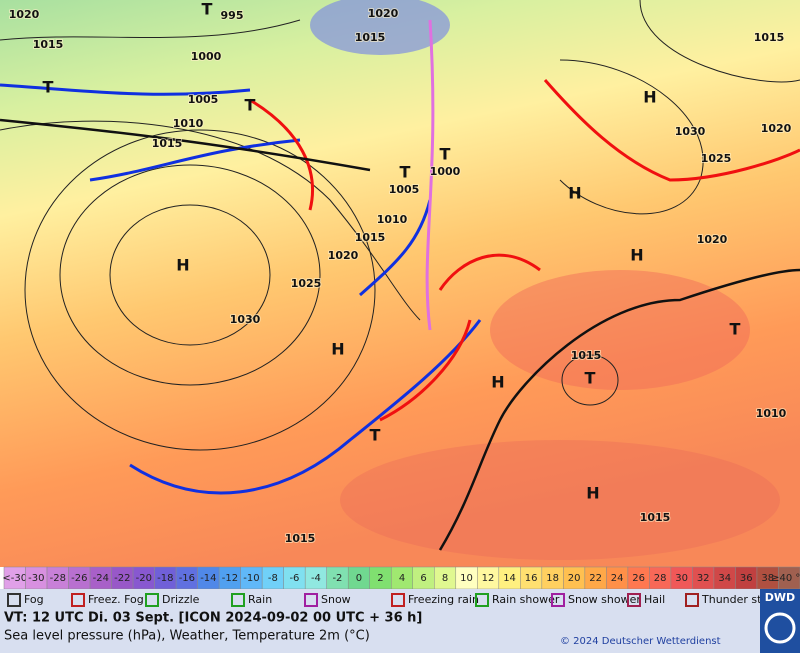  I want to click on colorbar-label: 38, so click(767, 578).